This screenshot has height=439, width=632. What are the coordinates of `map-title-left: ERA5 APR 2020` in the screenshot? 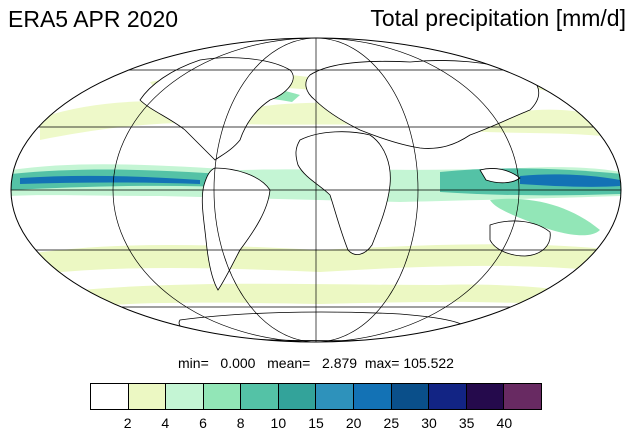 It's located at (93, 19).